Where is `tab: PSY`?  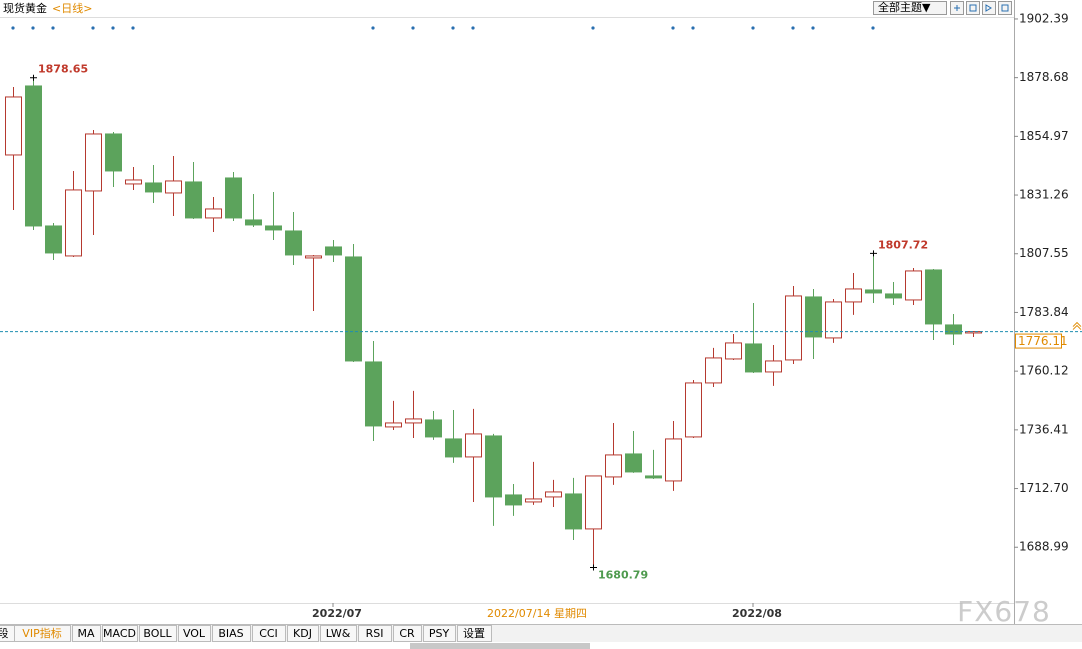 tab: PSY is located at coordinates (439, 633).